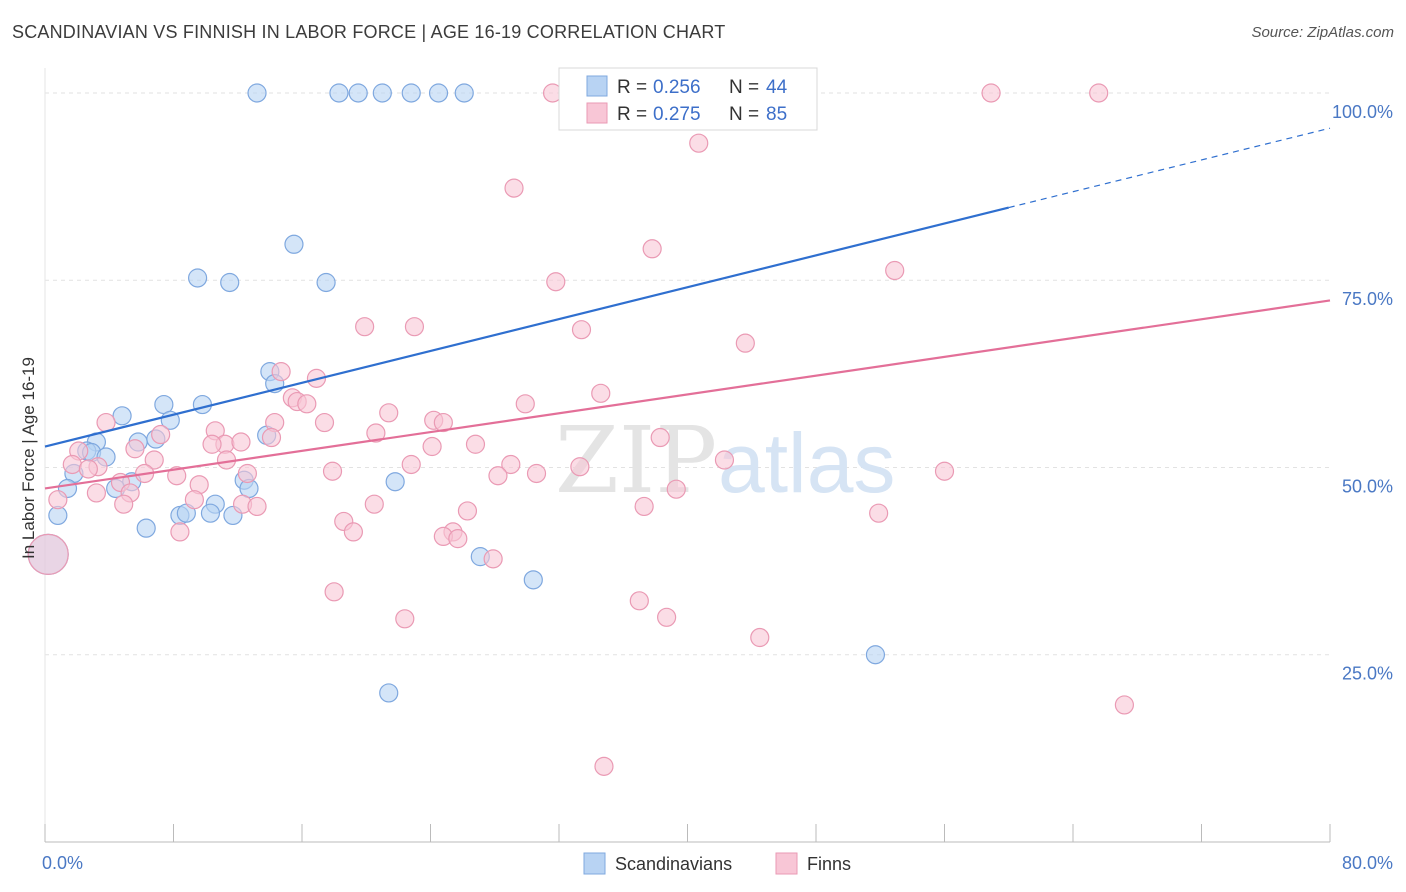 The image size is (1406, 892). Describe the element at coordinates (744, 87) in the screenshot. I see `legend-n-label-scandinavians: N =` at that location.